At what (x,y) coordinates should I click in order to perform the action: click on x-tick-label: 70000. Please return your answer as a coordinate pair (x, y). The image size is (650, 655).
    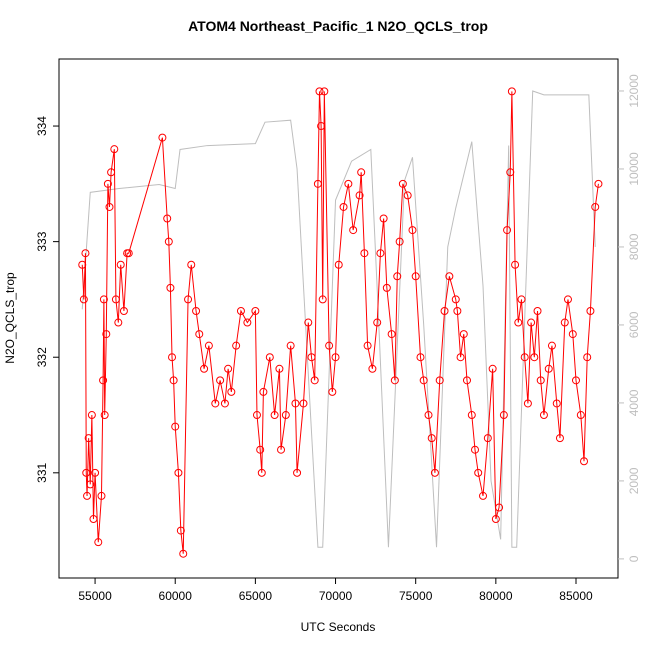
    Looking at the image, I should click on (336, 596).